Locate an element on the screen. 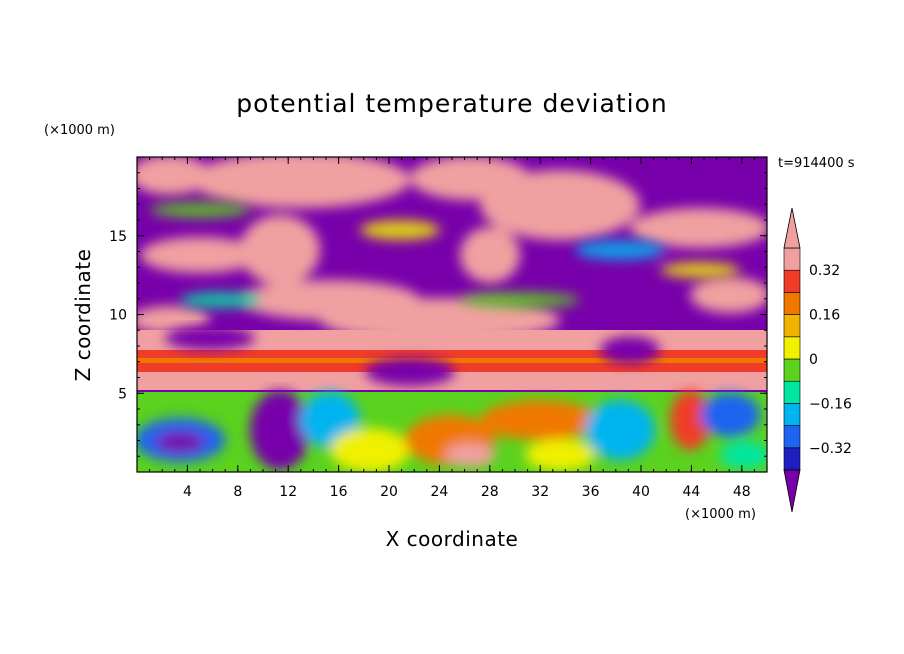 The height and width of the screenshot is (654, 904). colorbar-label: 0.32 is located at coordinates (824, 271).